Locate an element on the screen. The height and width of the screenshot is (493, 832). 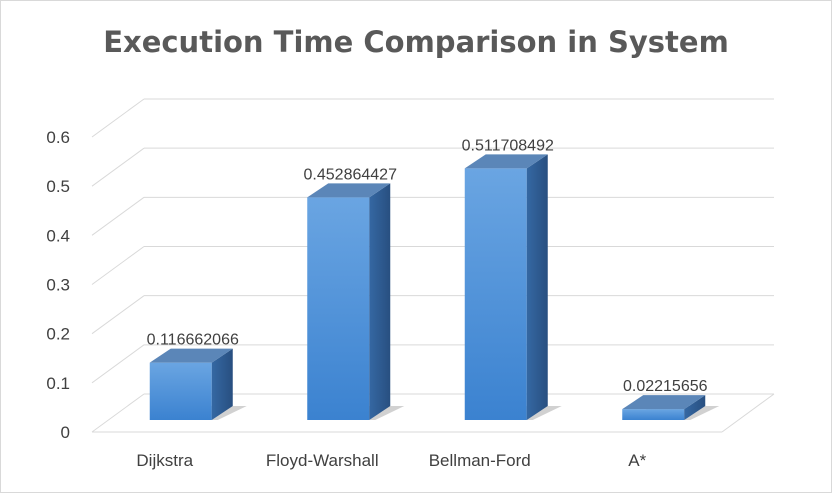
data-label: 0.511708492 is located at coordinates (508, 145).